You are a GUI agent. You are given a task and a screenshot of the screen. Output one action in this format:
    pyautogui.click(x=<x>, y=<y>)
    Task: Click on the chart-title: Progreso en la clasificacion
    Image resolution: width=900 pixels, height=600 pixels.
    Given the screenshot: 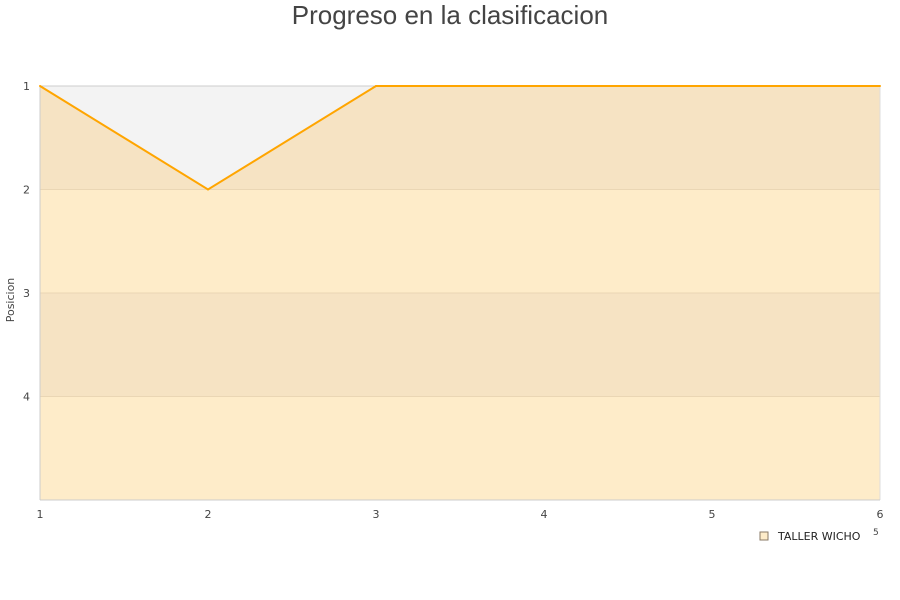 What is the action you would take?
    pyautogui.click(x=450, y=15)
    